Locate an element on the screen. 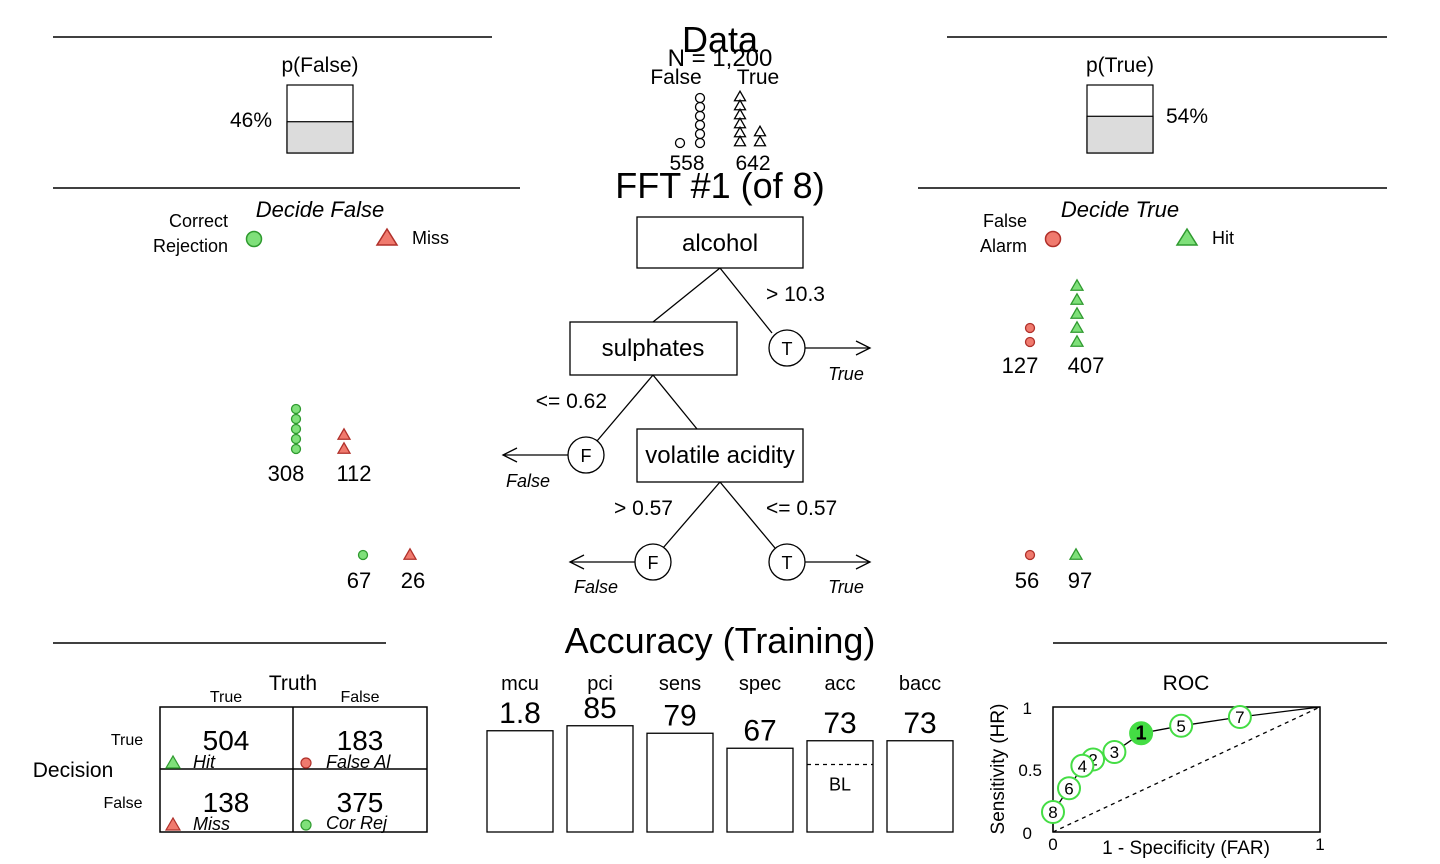 This screenshot has width=1440, height=864. roc-point-selected is located at coordinates (1141, 733).